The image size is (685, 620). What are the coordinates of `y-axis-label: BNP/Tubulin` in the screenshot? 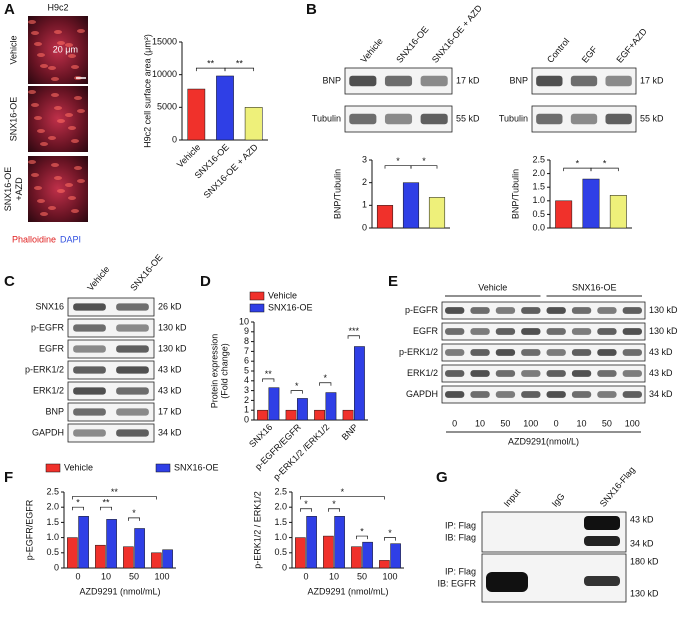 It's located at (515, 194).